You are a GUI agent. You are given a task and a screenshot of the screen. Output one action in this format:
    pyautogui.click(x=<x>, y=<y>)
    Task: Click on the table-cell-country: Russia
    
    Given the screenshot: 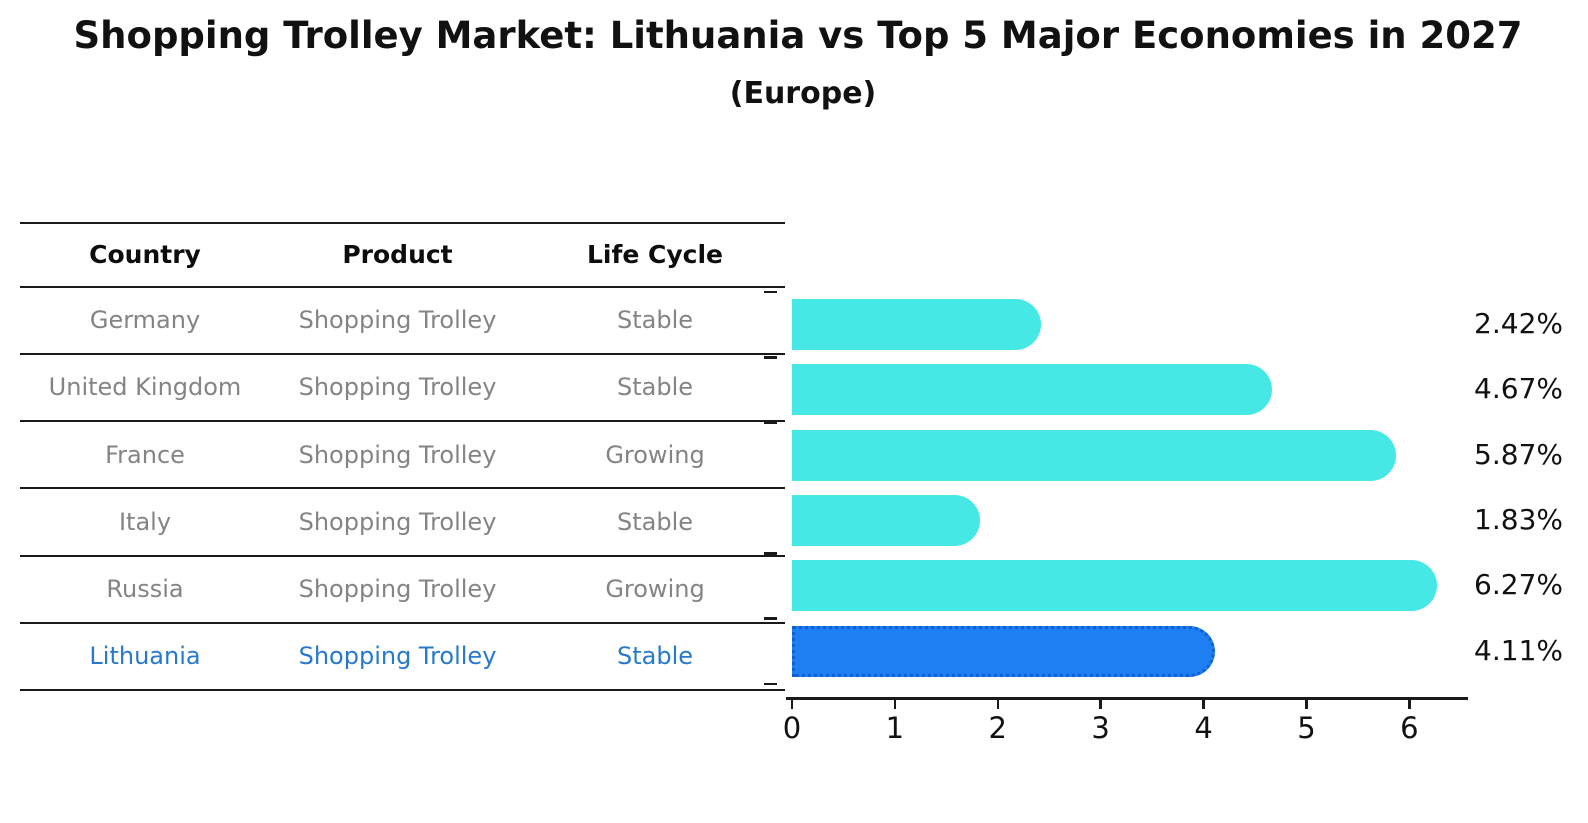 What is the action you would take?
    pyautogui.click(x=145, y=589)
    